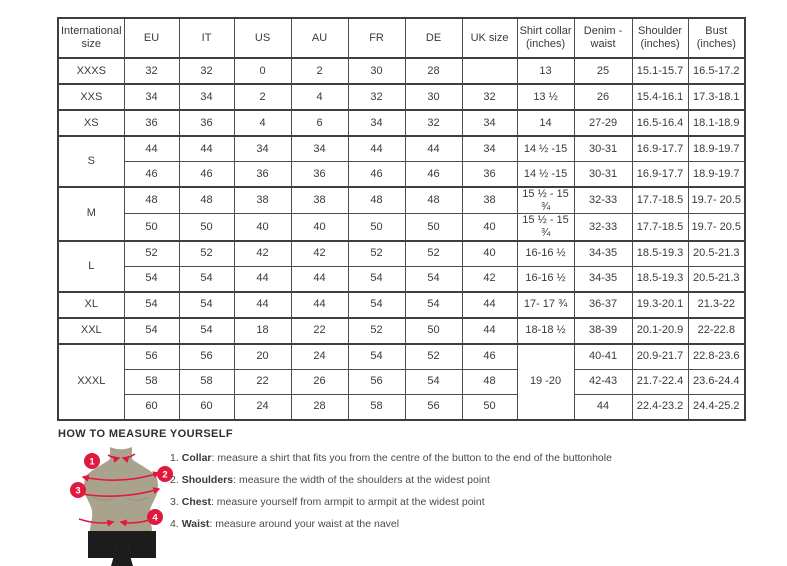  What do you see at coordinates (304, 524) in the screenshot?
I see `instruction-text: : measure around your waist at the navel` at bounding box center [304, 524].